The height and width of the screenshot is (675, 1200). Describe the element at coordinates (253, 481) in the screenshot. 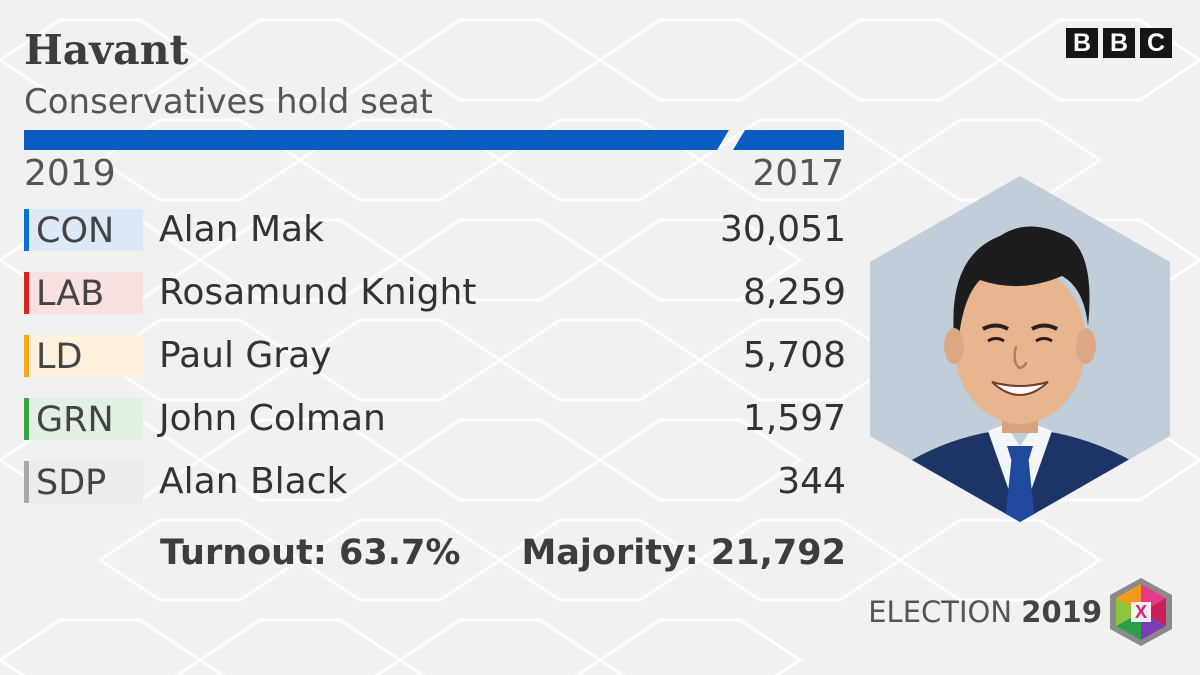

I see `candidate-name: Alan Black` at that location.